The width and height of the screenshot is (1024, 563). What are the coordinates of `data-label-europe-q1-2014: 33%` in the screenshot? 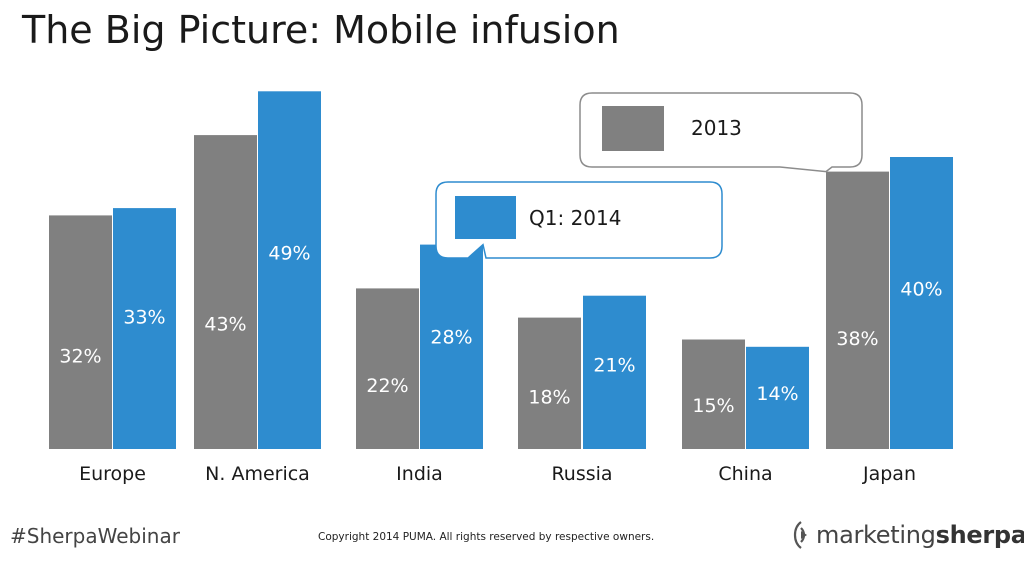 It's located at (144, 318).